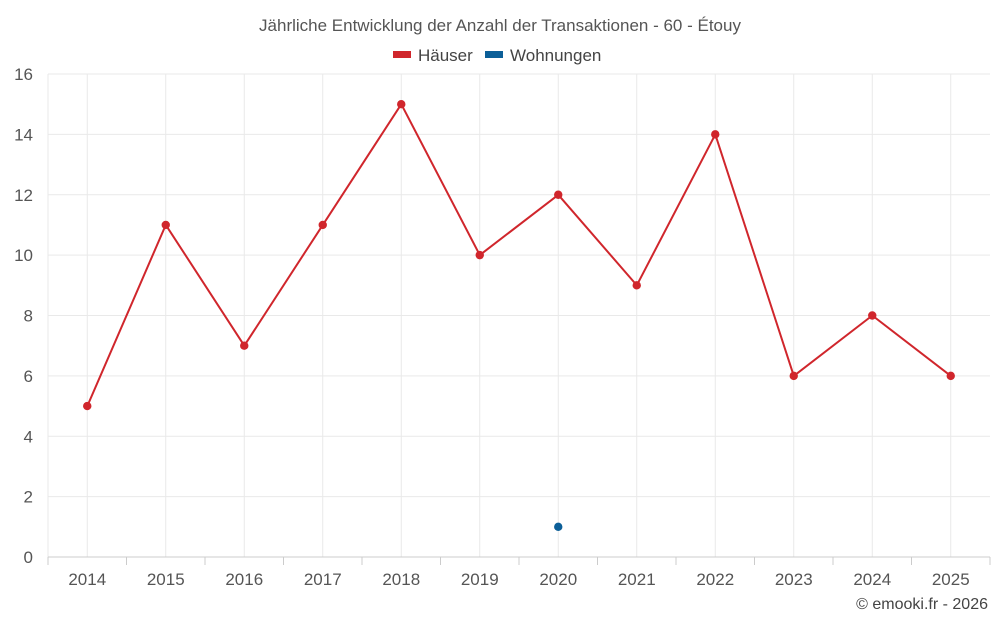 The width and height of the screenshot is (1000, 625). What do you see at coordinates (558, 579) in the screenshot?
I see `x-tick-label: 2020` at bounding box center [558, 579].